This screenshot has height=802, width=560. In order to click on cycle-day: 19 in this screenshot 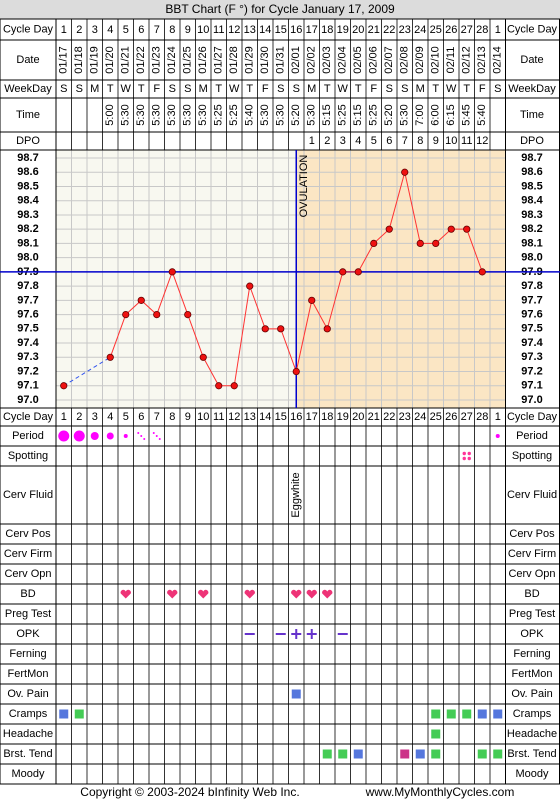, I will do `click(343, 30)`.